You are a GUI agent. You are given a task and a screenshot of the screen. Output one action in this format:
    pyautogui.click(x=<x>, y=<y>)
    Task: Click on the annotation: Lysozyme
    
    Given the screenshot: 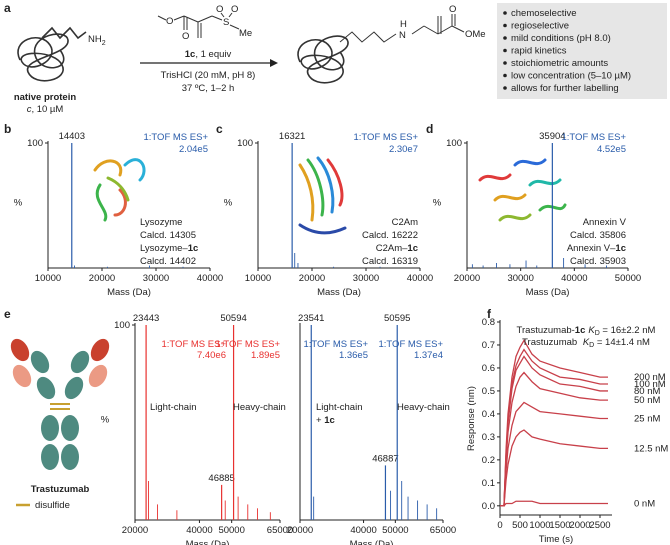 What is the action you would take?
    pyautogui.click(x=161, y=222)
    